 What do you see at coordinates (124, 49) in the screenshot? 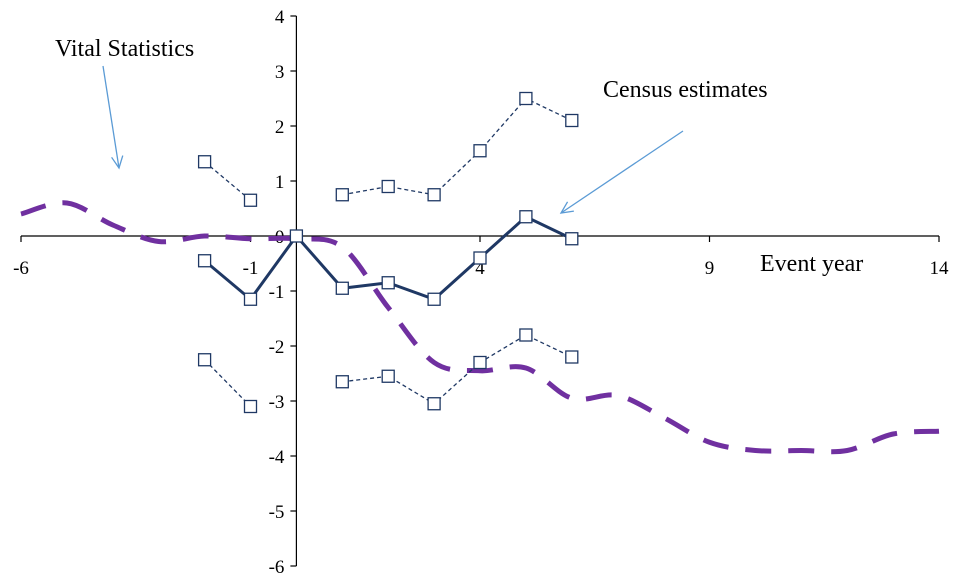
I see `vital-statistics-annotation: Vital Statistics` at bounding box center [124, 49].